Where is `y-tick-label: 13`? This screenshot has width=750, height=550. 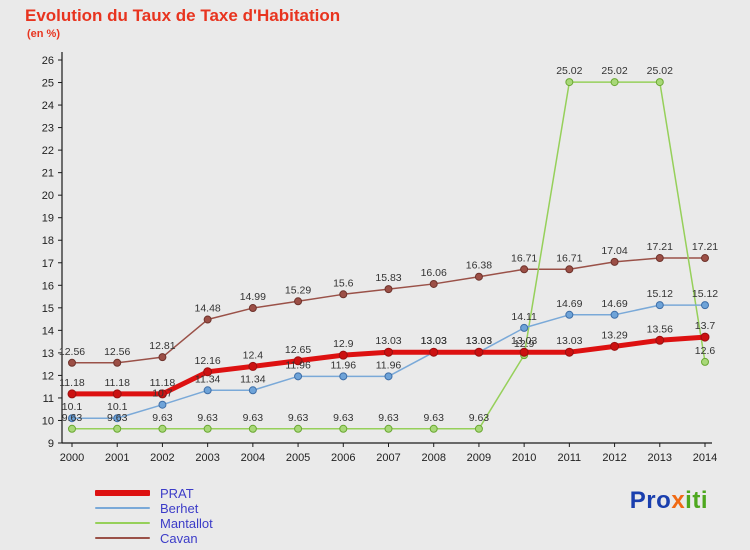
y-tick-label: 13 is located at coordinates (48, 354).